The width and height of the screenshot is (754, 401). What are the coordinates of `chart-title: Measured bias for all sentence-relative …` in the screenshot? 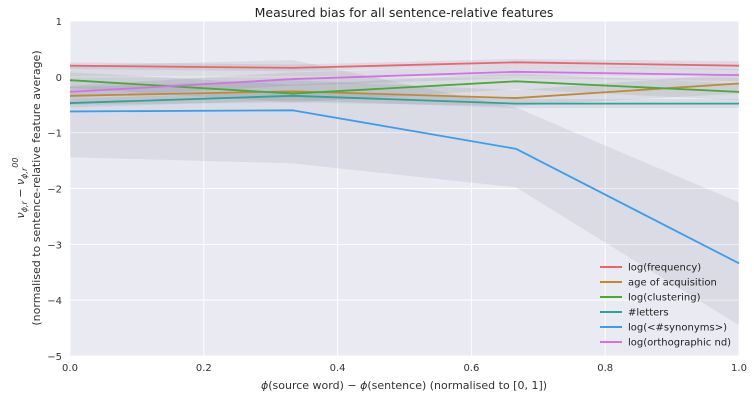 It's located at (404, 12).